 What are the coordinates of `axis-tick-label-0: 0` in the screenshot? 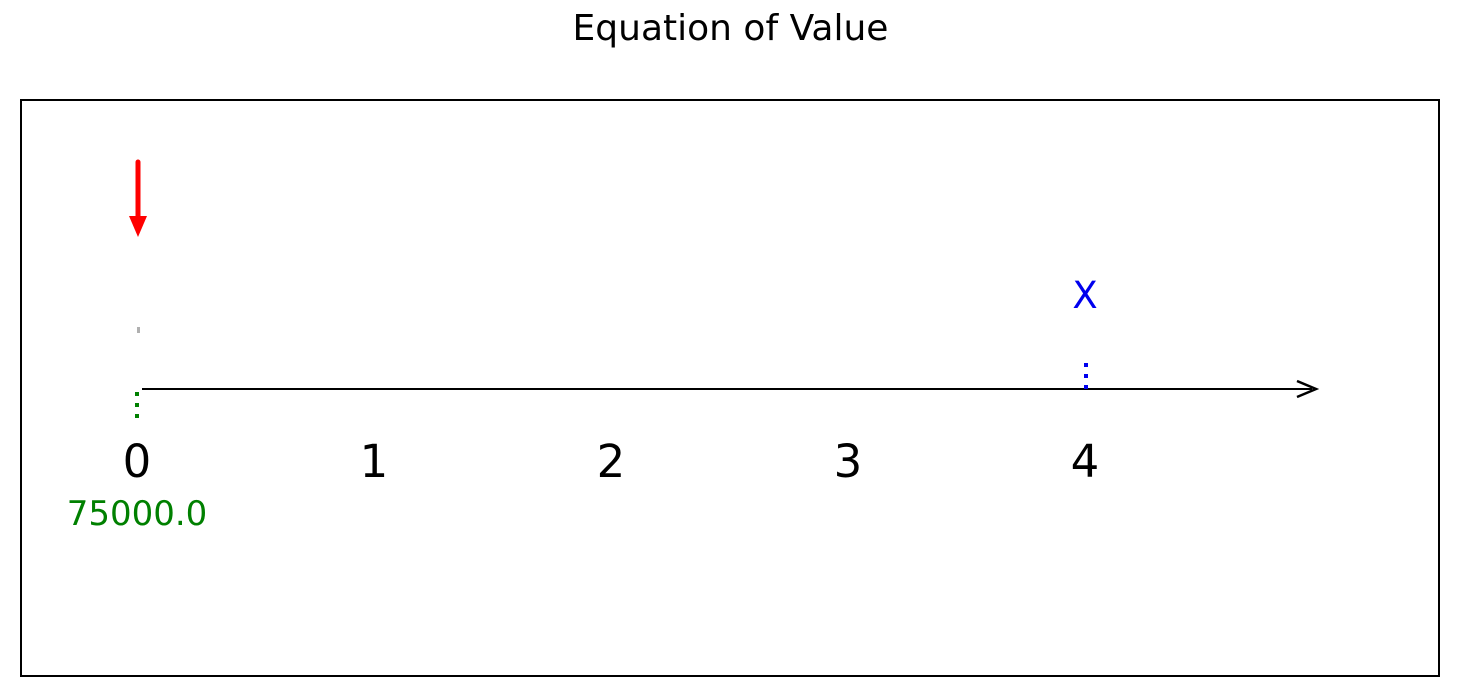 It's located at (137, 461).